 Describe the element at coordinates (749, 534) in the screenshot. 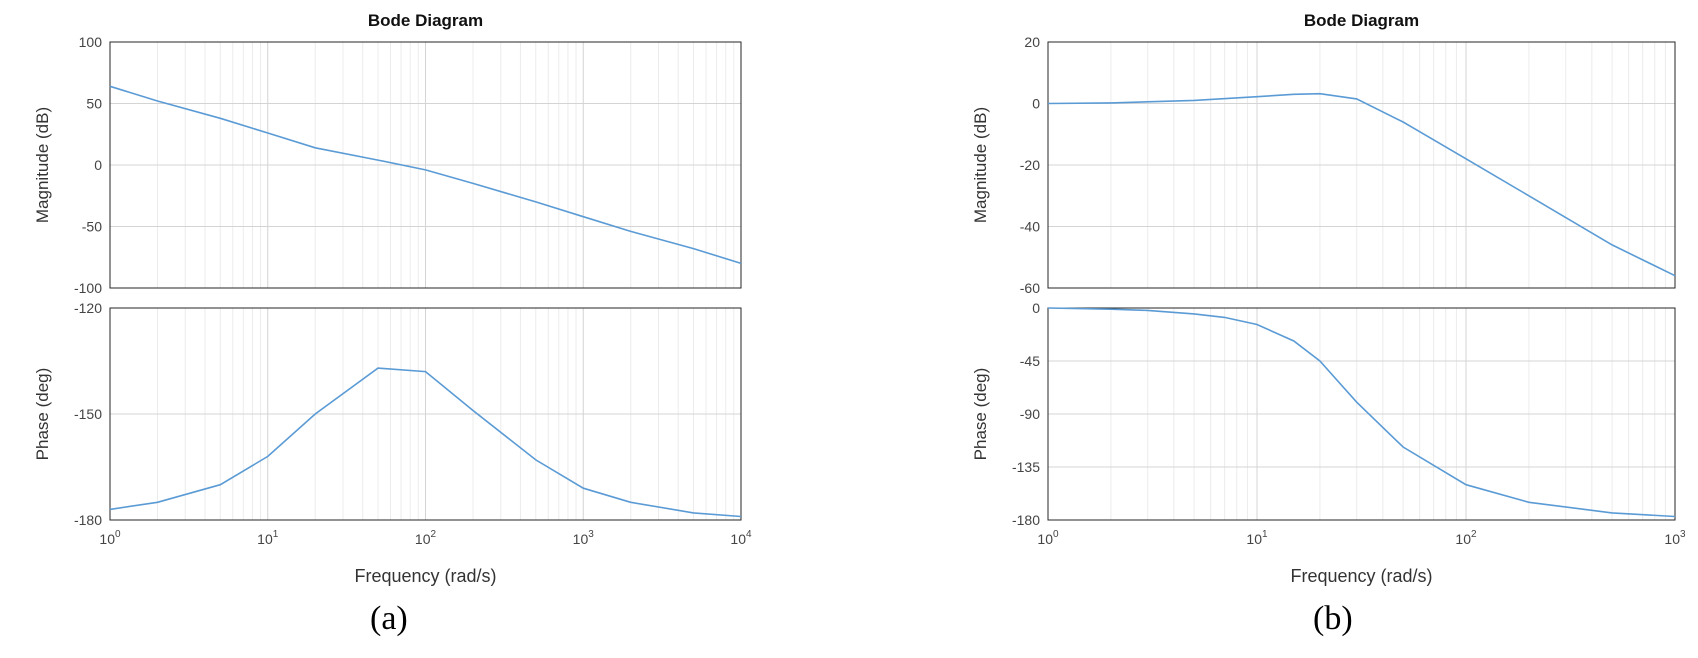

I see `chart-a-x-tick-exponent: 4` at that location.